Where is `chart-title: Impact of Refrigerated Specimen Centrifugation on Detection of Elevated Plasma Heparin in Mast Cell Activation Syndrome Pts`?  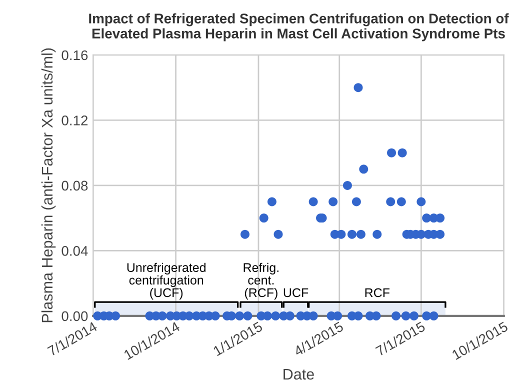 chart-title: Impact of Refrigerated Specimen Centrifugation on Detection of Elevated Plasma Heparin in Mast Cell Activation Syndrome Pts is located at coordinates (299, 27).